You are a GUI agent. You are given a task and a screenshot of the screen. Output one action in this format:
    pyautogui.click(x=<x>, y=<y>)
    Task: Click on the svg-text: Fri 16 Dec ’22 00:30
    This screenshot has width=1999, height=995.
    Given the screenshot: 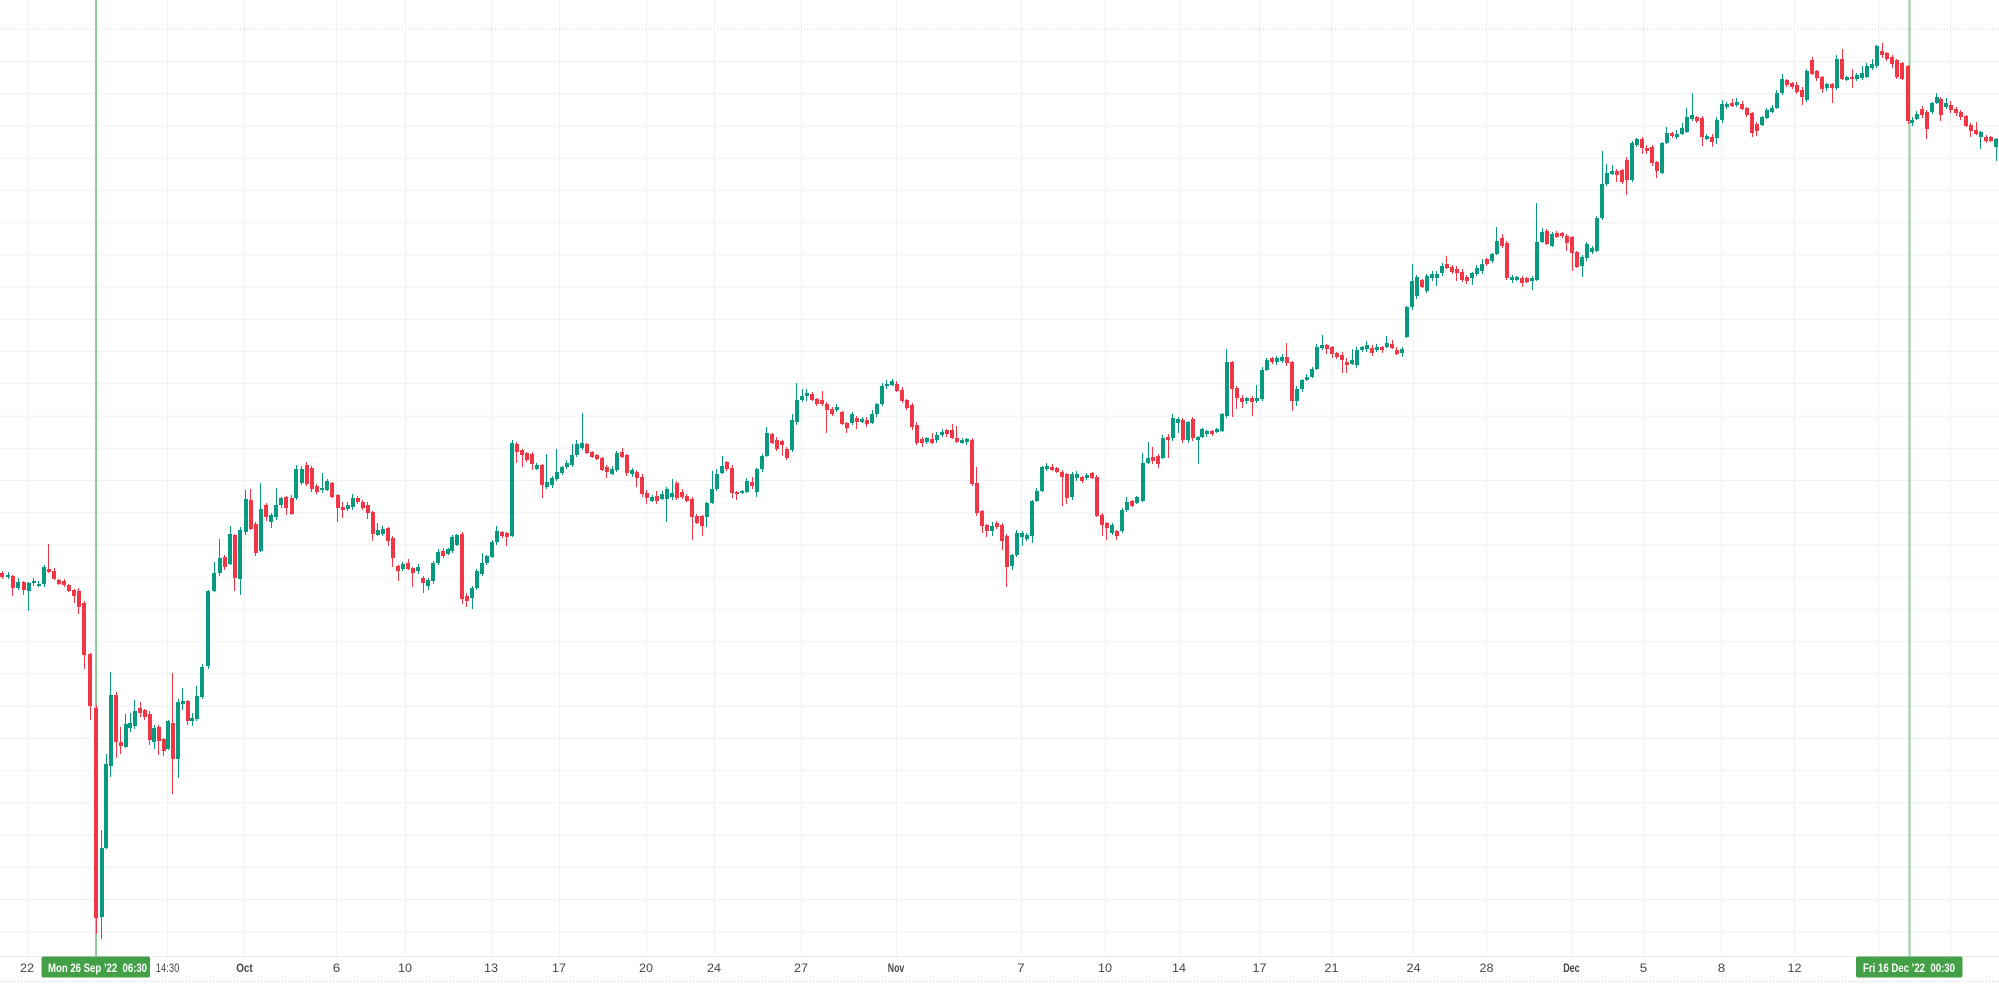 What is the action you would take?
    pyautogui.click(x=1909, y=969)
    